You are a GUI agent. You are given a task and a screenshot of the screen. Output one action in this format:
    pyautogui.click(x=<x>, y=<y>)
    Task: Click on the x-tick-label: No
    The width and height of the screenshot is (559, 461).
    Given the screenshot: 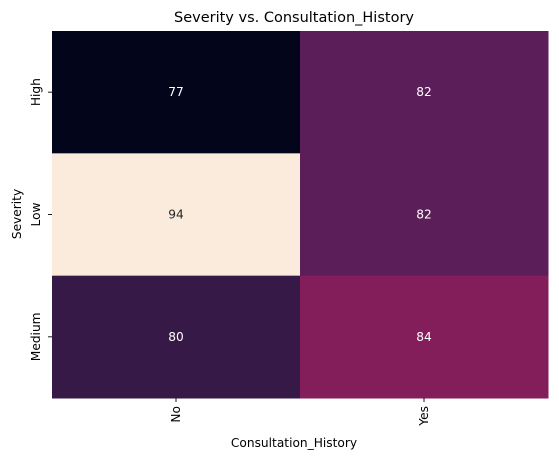 What is the action you would take?
    pyautogui.click(x=176, y=414)
    